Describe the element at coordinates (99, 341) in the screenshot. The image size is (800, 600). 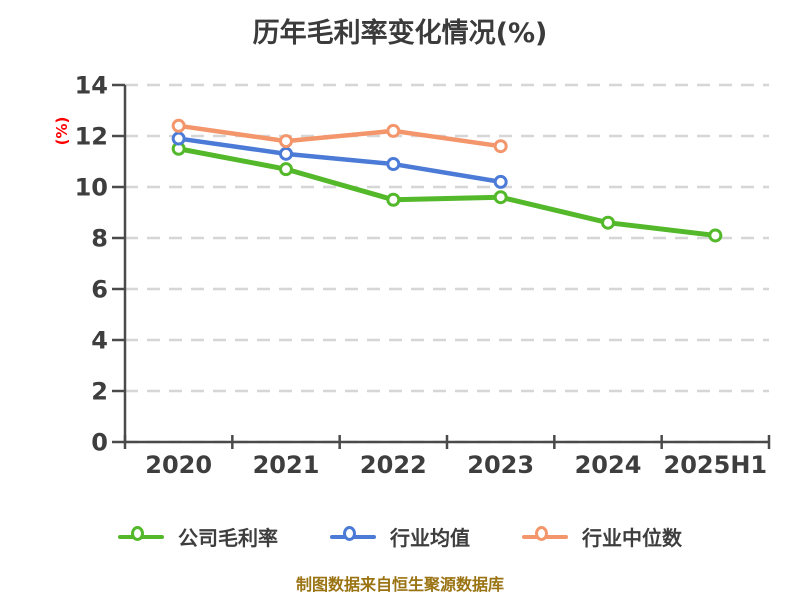
I see `y-tick-label: 4` at that location.